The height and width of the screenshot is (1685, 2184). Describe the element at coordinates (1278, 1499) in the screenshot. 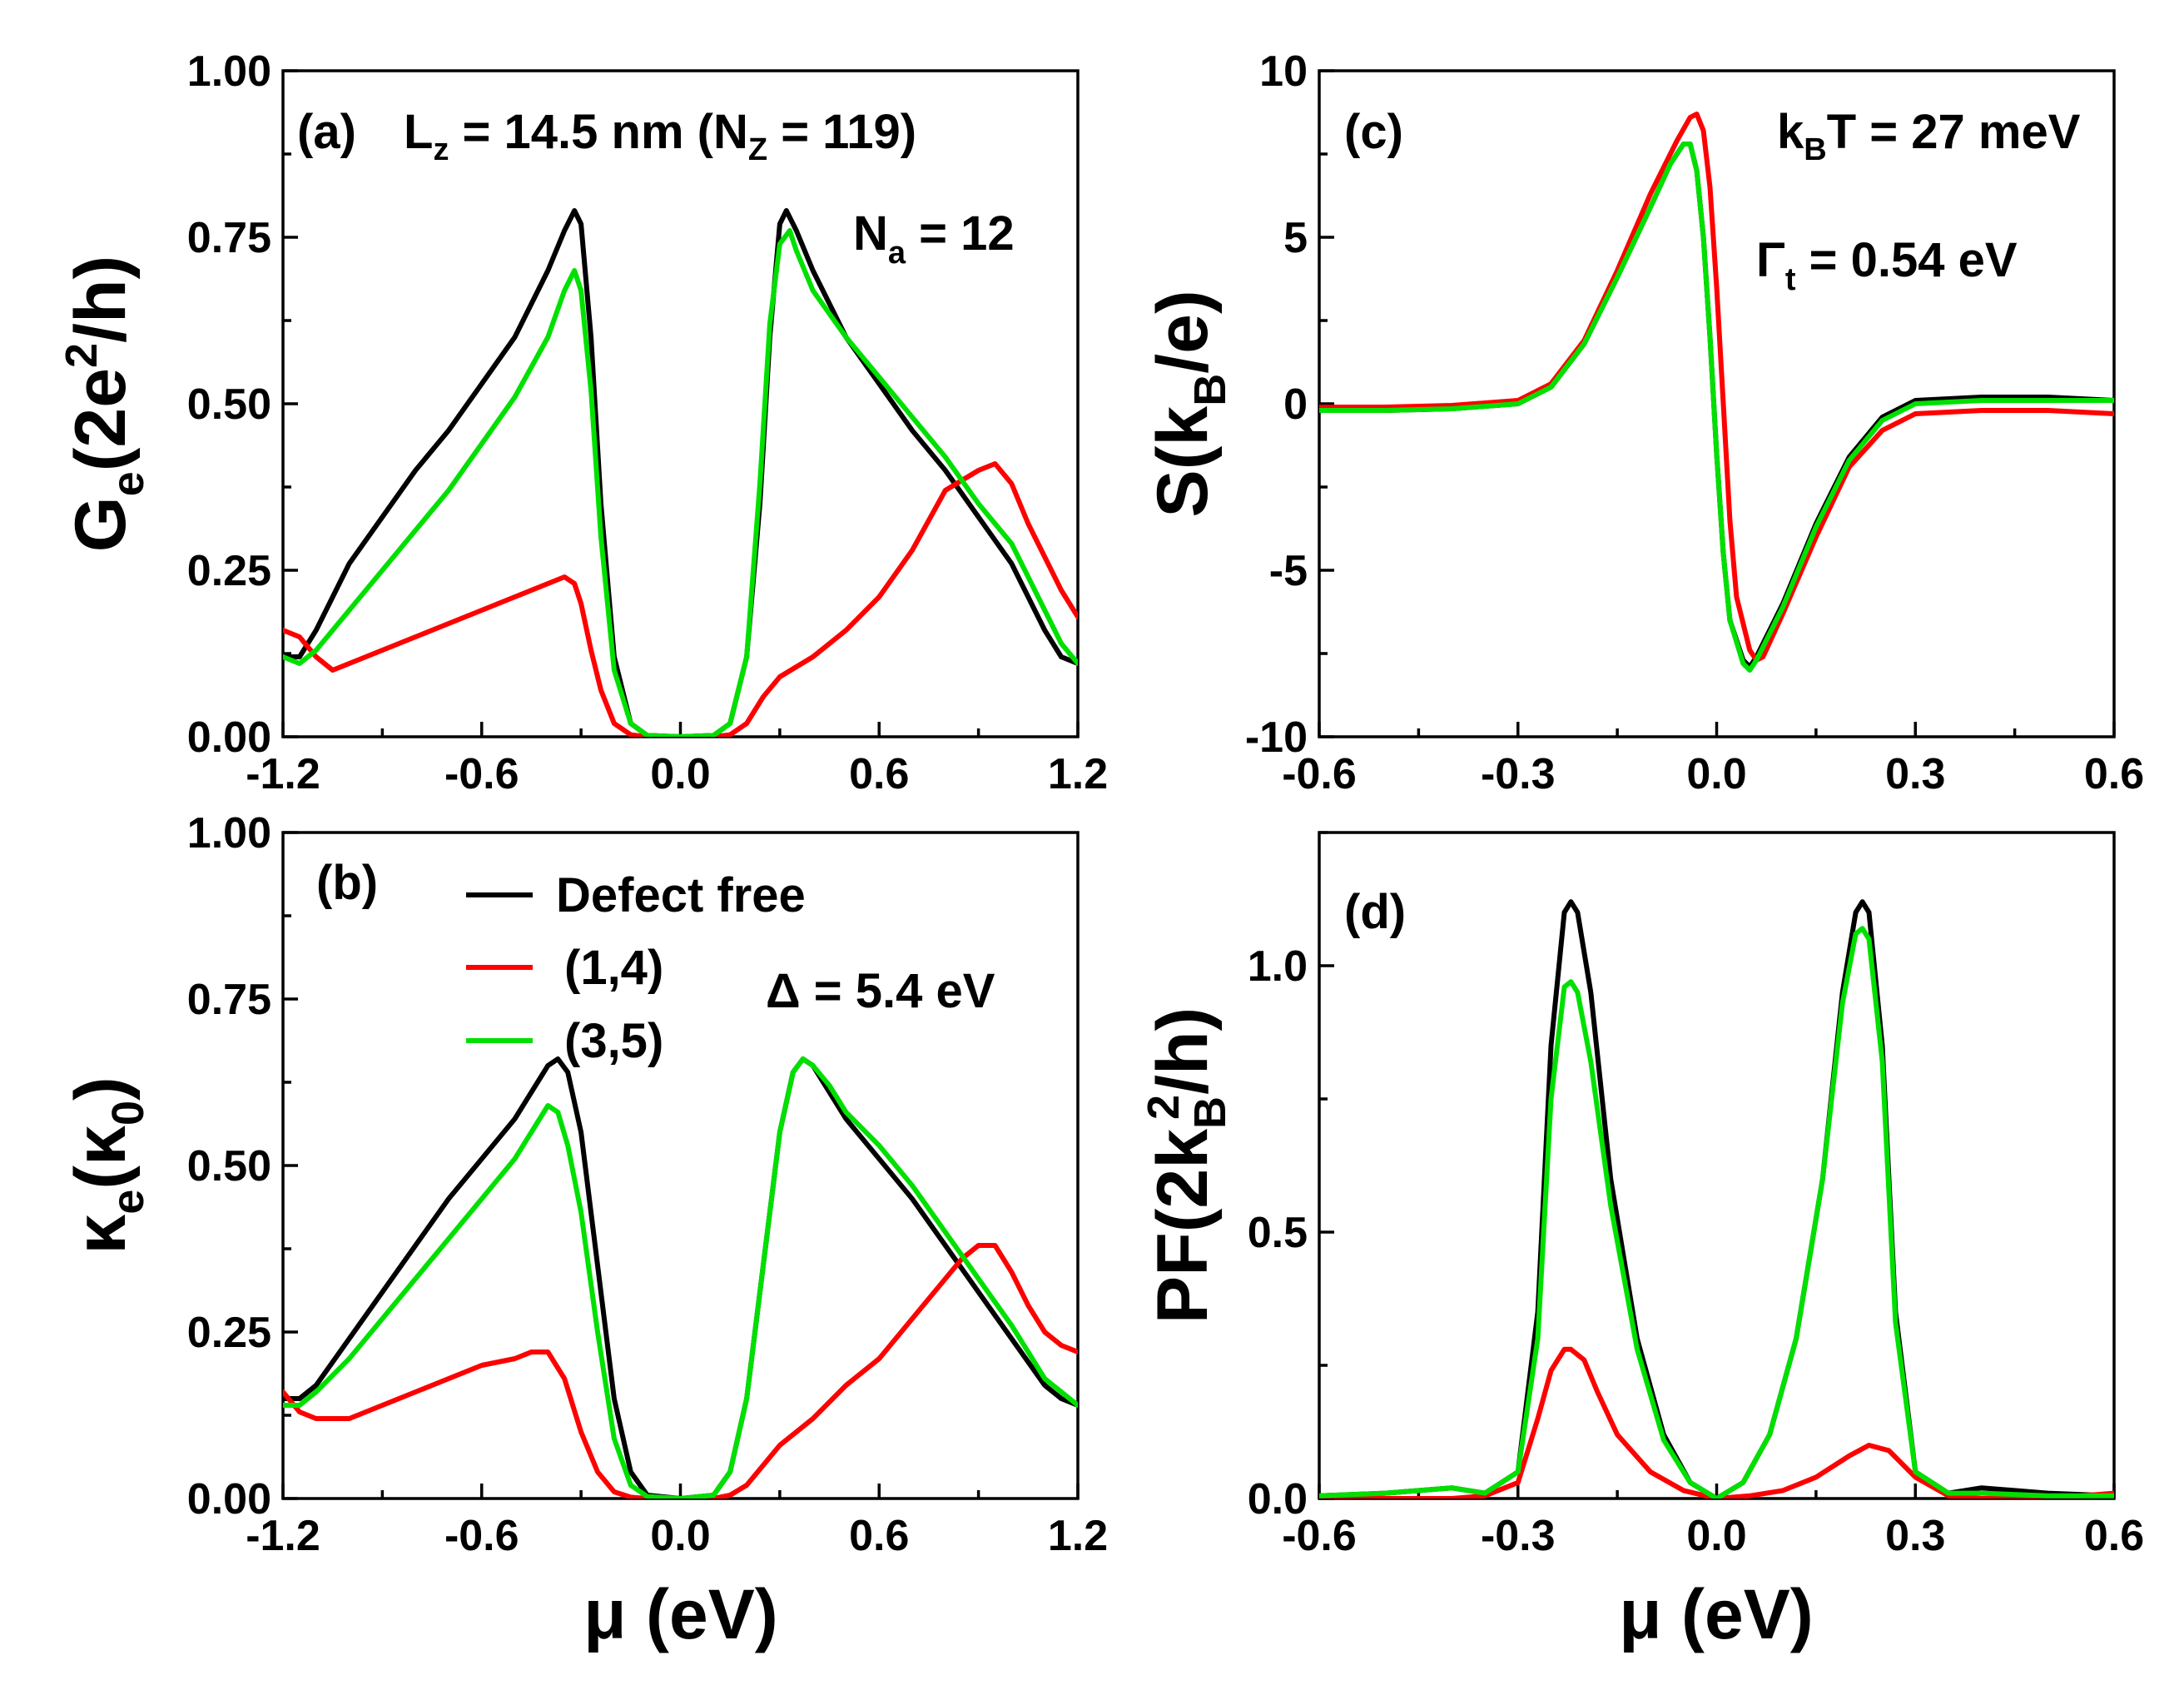

I see `y-tick-label-d: 0.0` at that location.